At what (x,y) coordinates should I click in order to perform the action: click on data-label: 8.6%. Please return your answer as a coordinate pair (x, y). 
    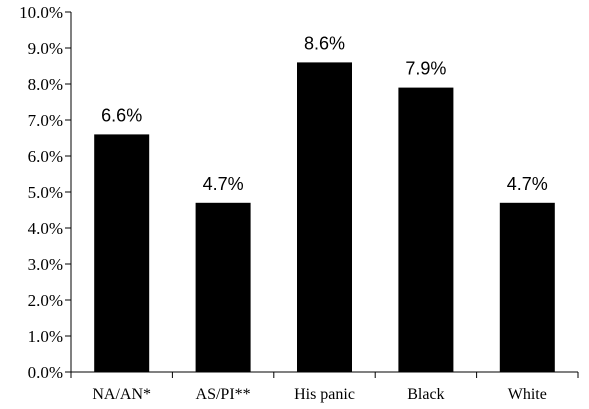
    Looking at the image, I should click on (324, 43).